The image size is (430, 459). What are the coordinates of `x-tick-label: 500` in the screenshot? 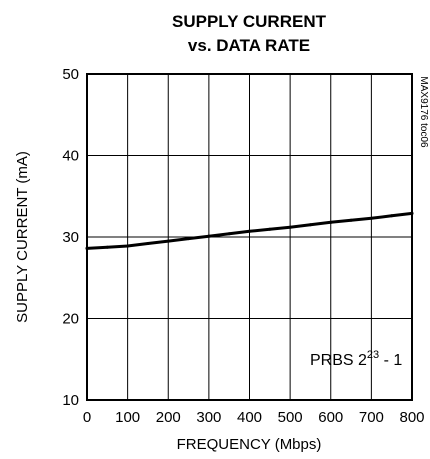 It's located at (290, 417).